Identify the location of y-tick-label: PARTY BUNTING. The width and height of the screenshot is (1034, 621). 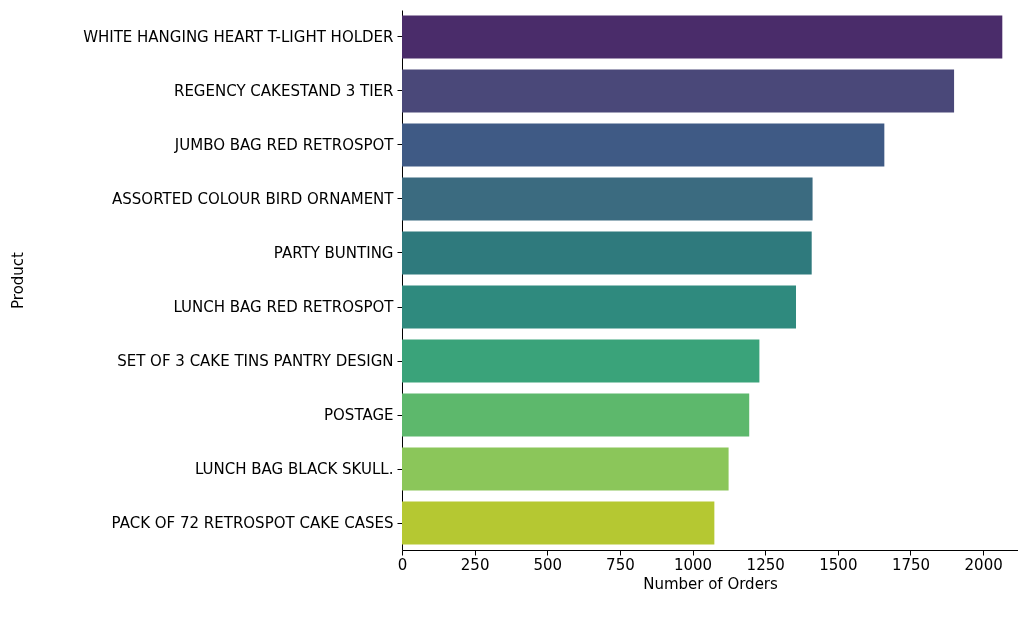
(333, 253).